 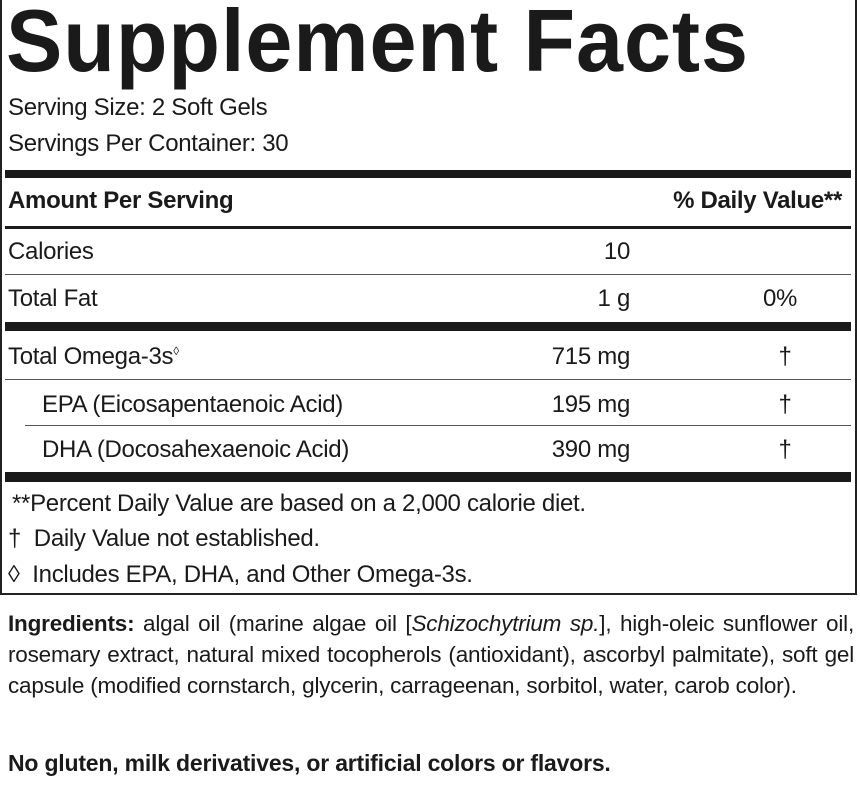 I want to click on footnote-diamond: ◊ Includes EPA, DHA, and Other Omega-3s., so click(x=240, y=574).